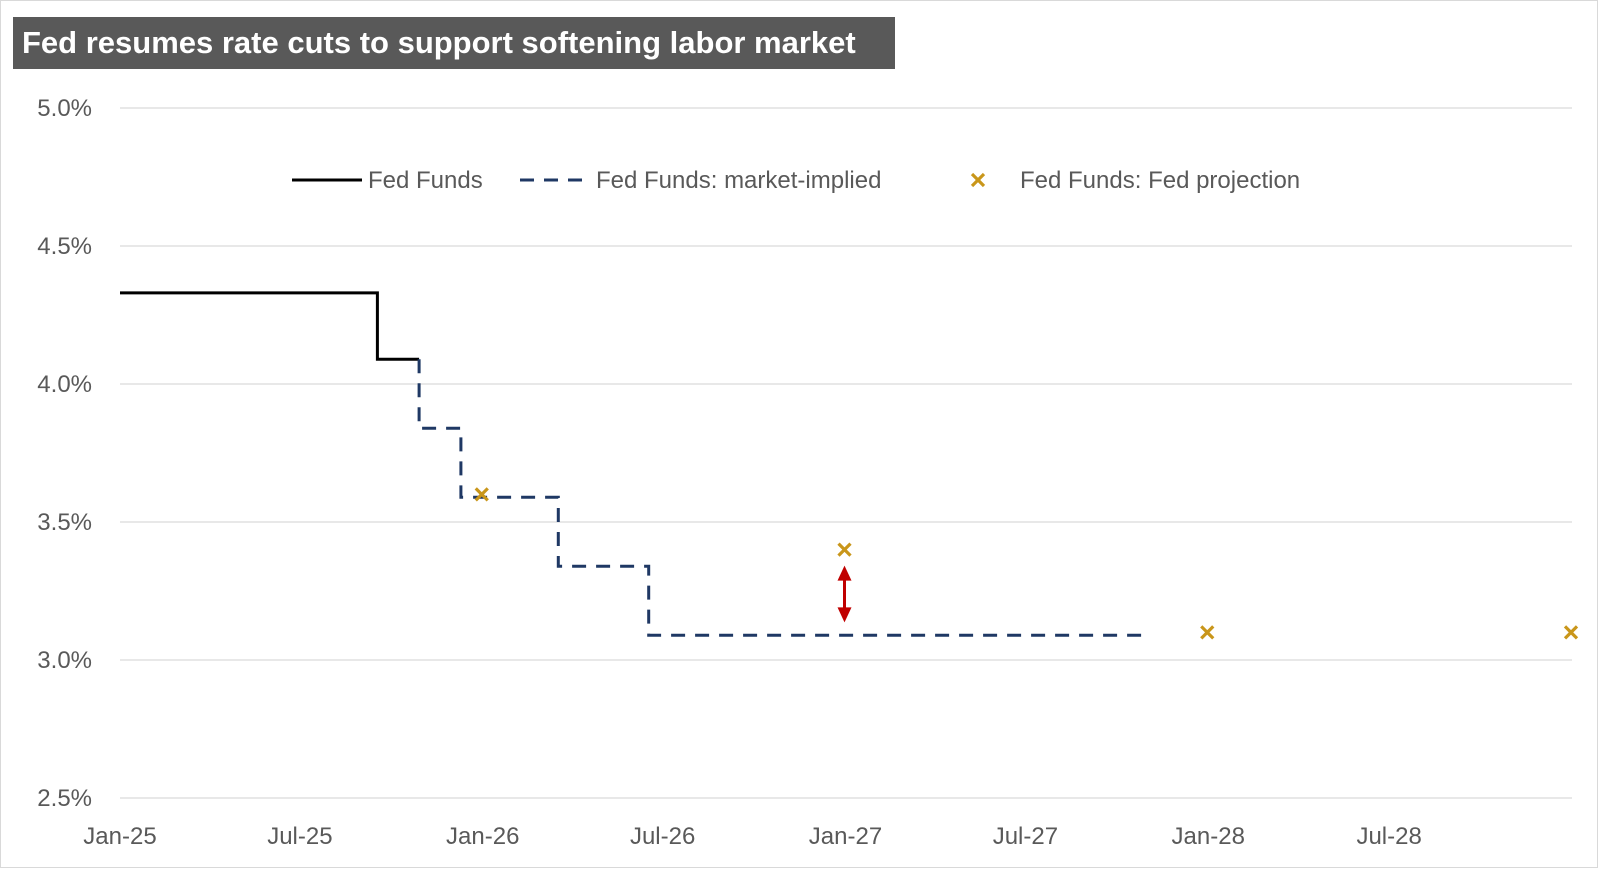 The width and height of the screenshot is (1600, 870). Describe the element at coordinates (845, 836) in the screenshot. I see `x-tick-label: Jan-27` at that location.